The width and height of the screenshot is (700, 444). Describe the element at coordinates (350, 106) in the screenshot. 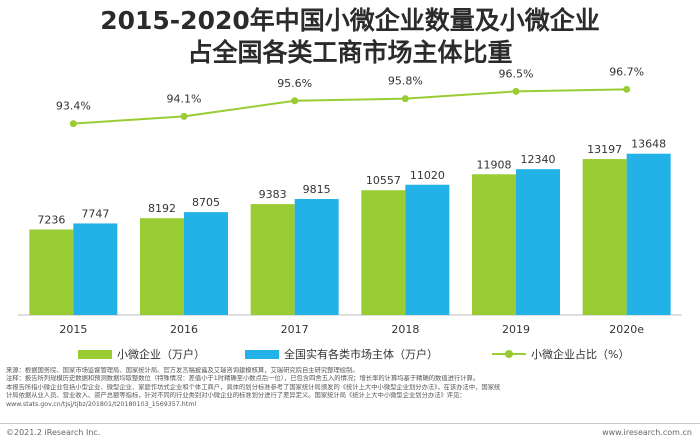

I see `share-line` at that location.